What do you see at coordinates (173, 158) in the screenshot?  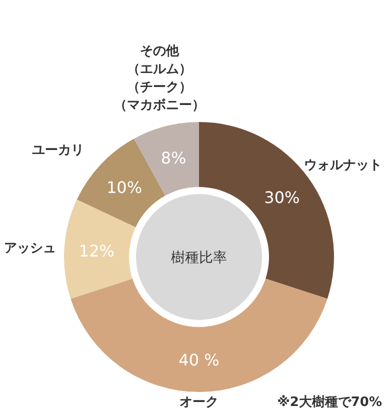 I see `data-label: 8%` at bounding box center [173, 158].